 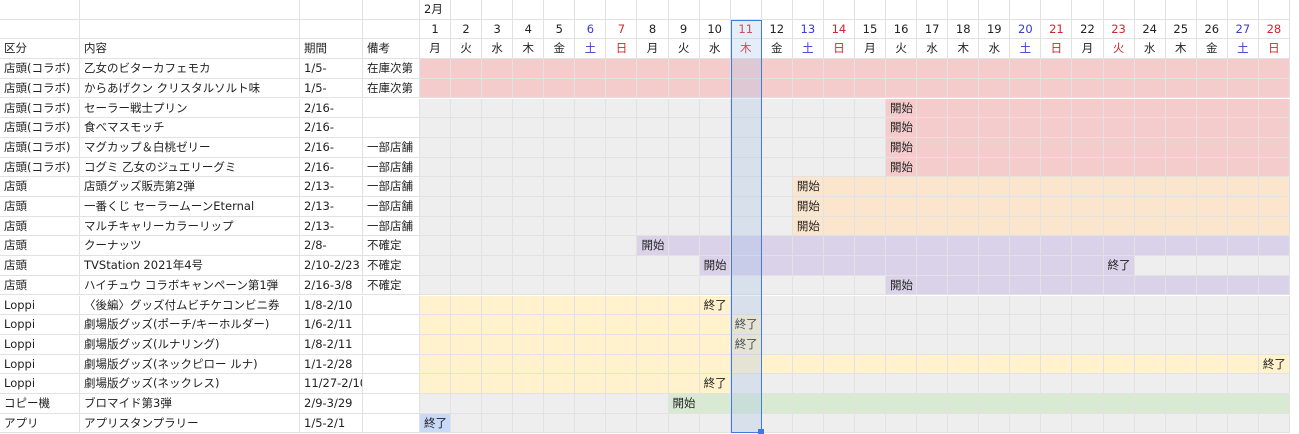 I want to click on note-cell, so click(x=391, y=128).